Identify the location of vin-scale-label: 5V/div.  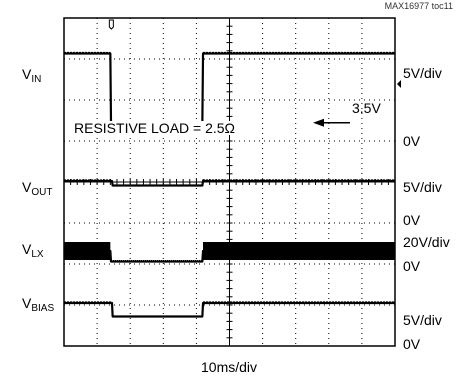
(422, 73).